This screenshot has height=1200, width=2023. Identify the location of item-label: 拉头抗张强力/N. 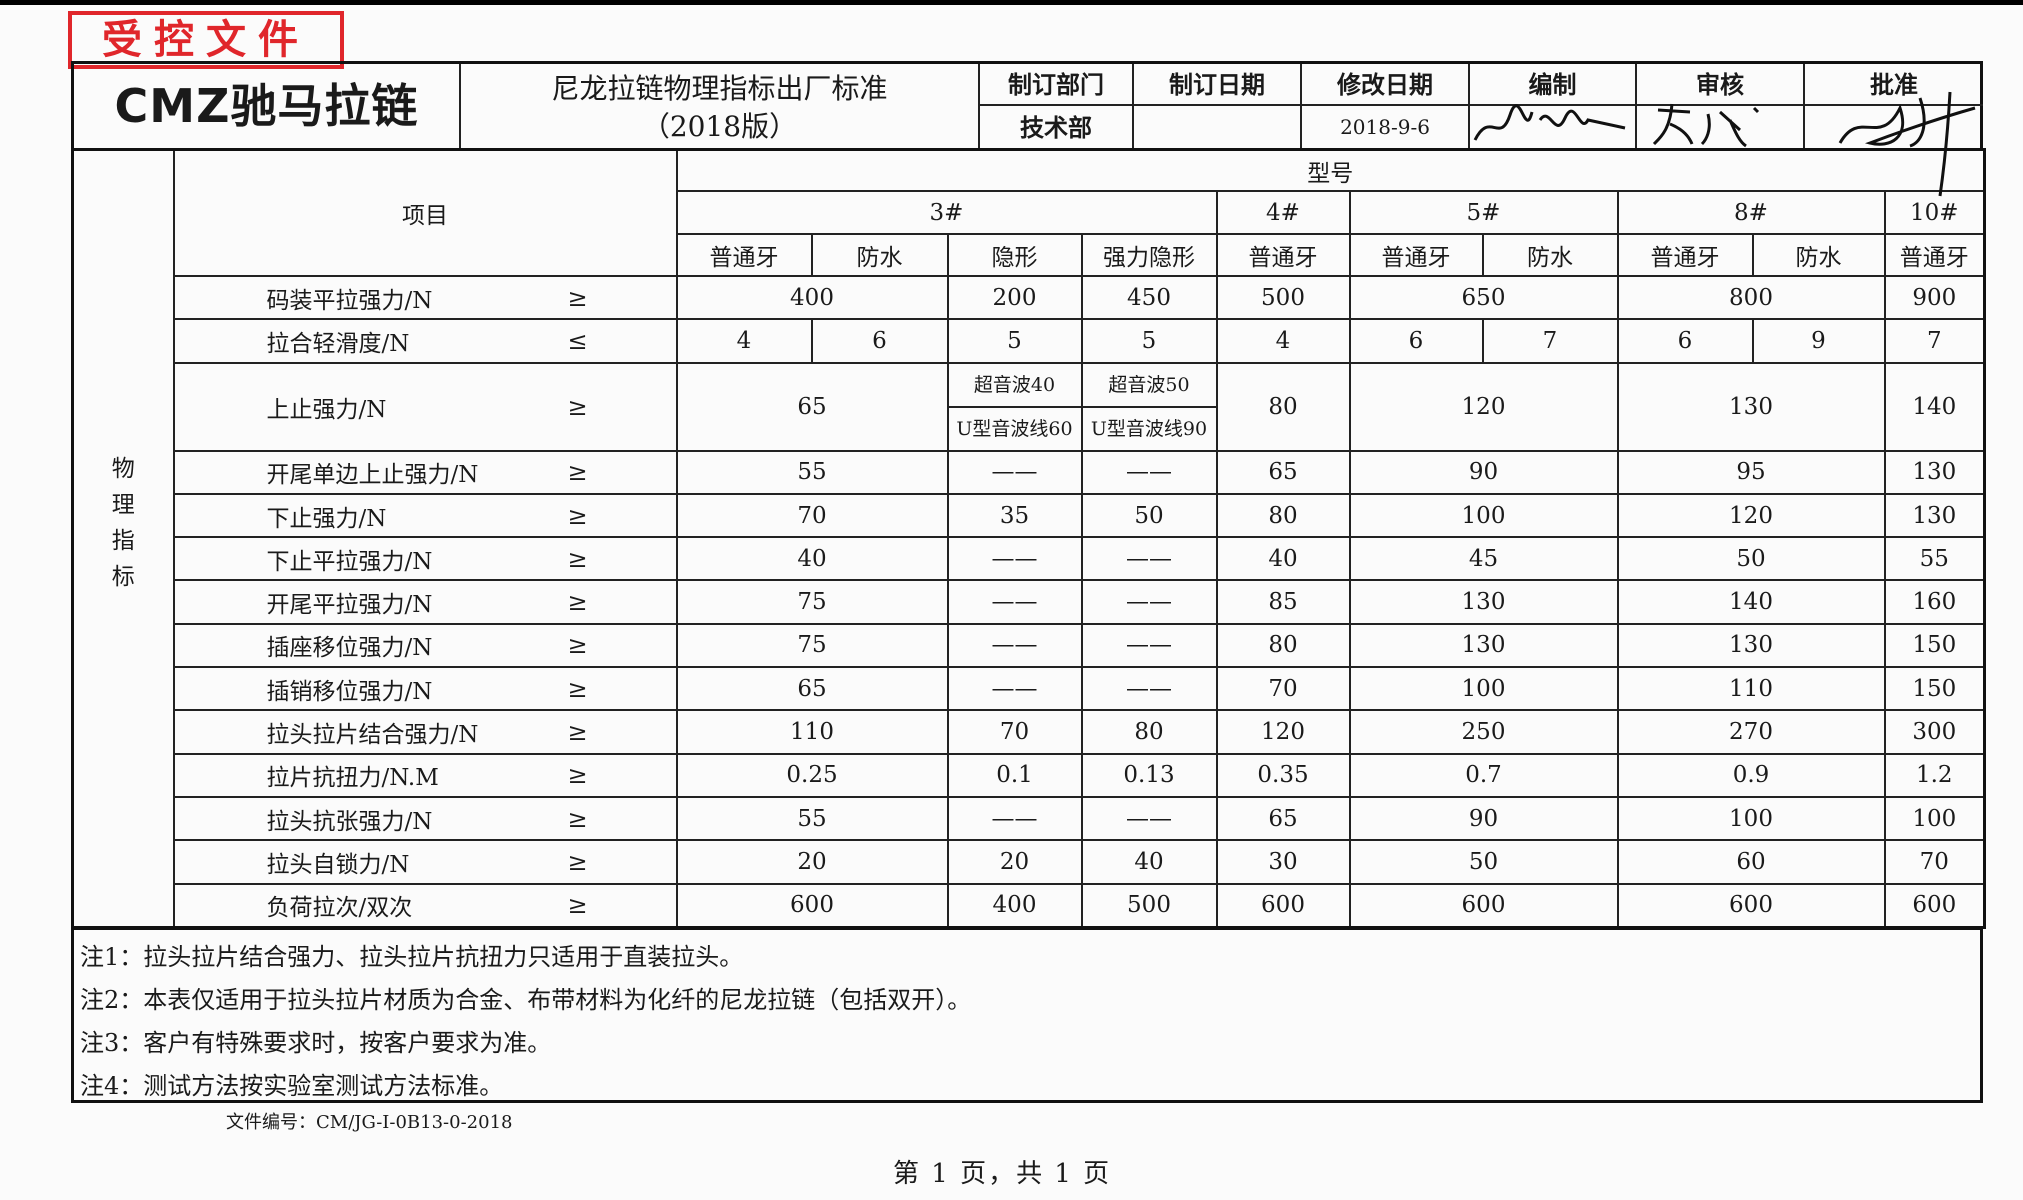
(349, 821).